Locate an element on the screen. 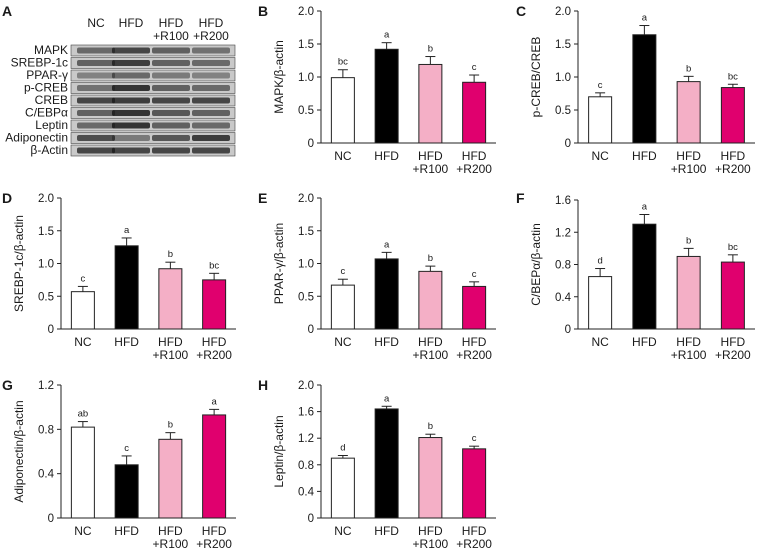 This screenshot has height=549, width=766. blot-row-label: SREBP-1c is located at coordinates (39, 63).